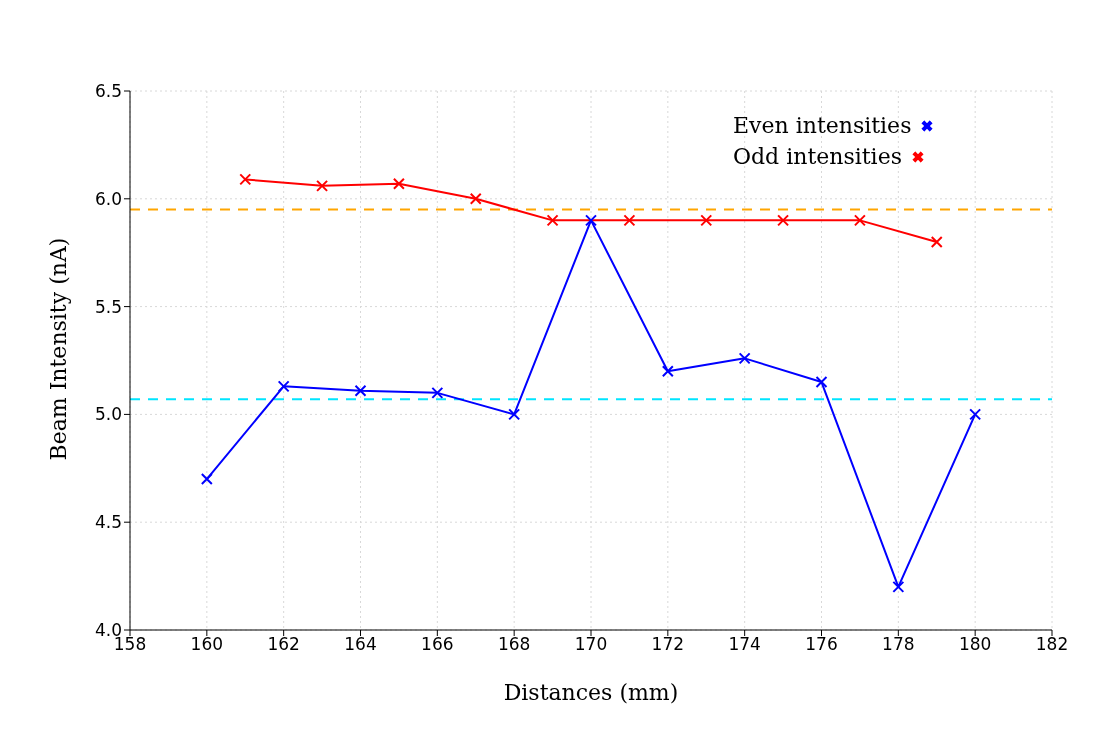  Describe the element at coordinates (514, 644) in the screenshot. I see `x-tick-label: 168` at that location.